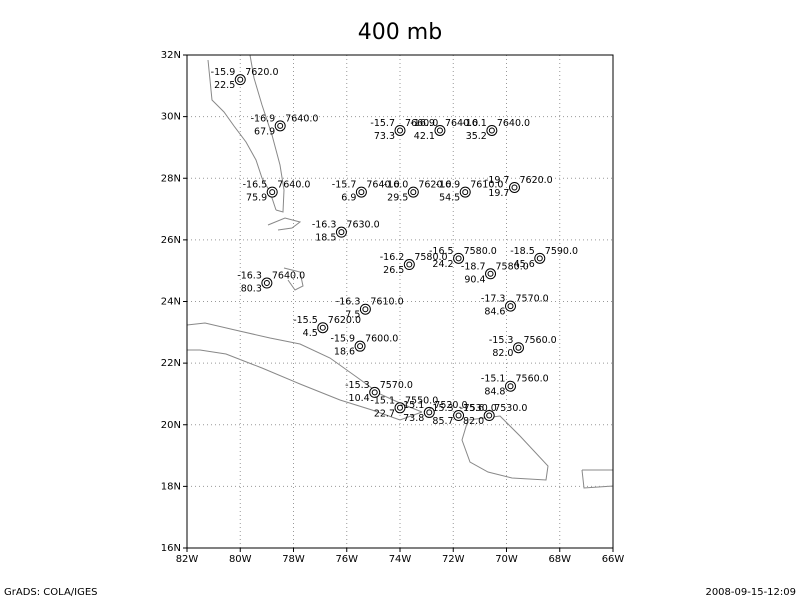  What do you see at coordinates (498, 193) in the screenshot?
I see `station-value: 19.7` at bounding box center [498, 193].